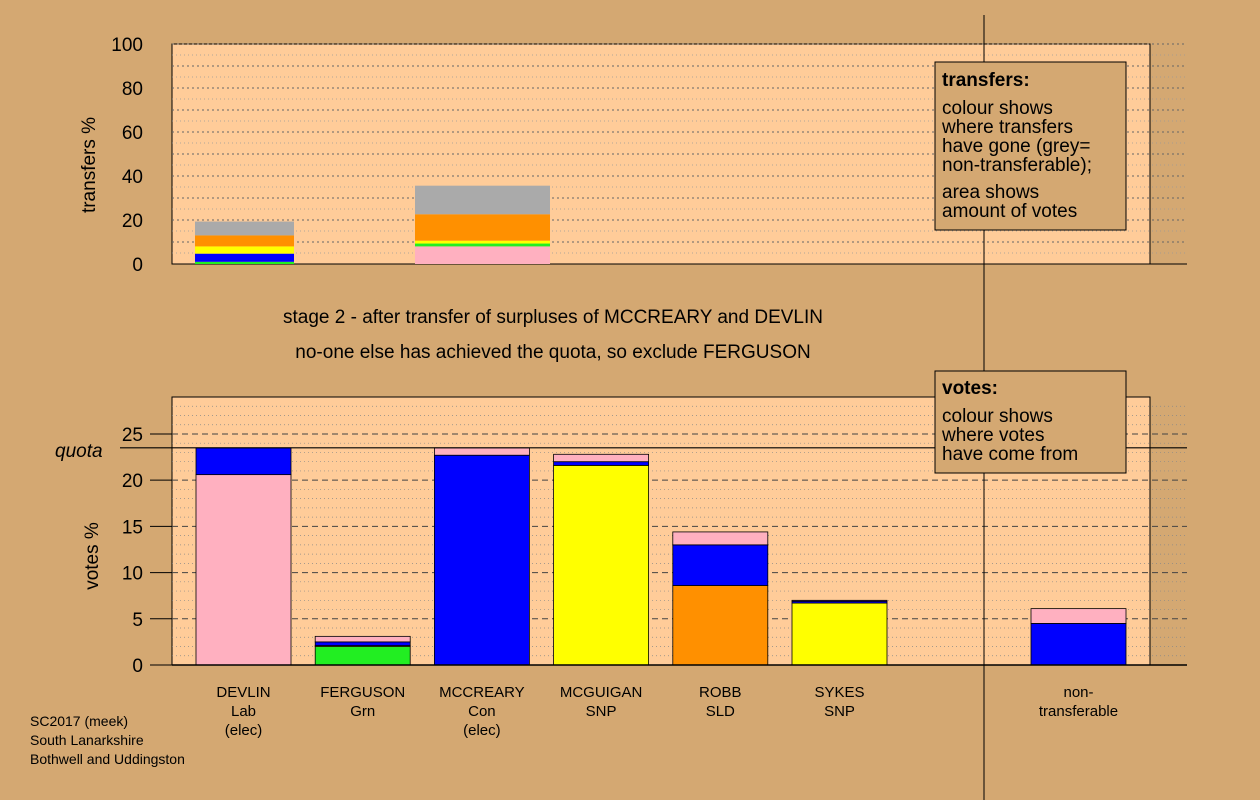 This screenshot has width=1260, height=800. What do you see at coordinates (992, 435) in the screenshot?
I see `votes-legend-line: where votes` at bounding box center [992, 435].